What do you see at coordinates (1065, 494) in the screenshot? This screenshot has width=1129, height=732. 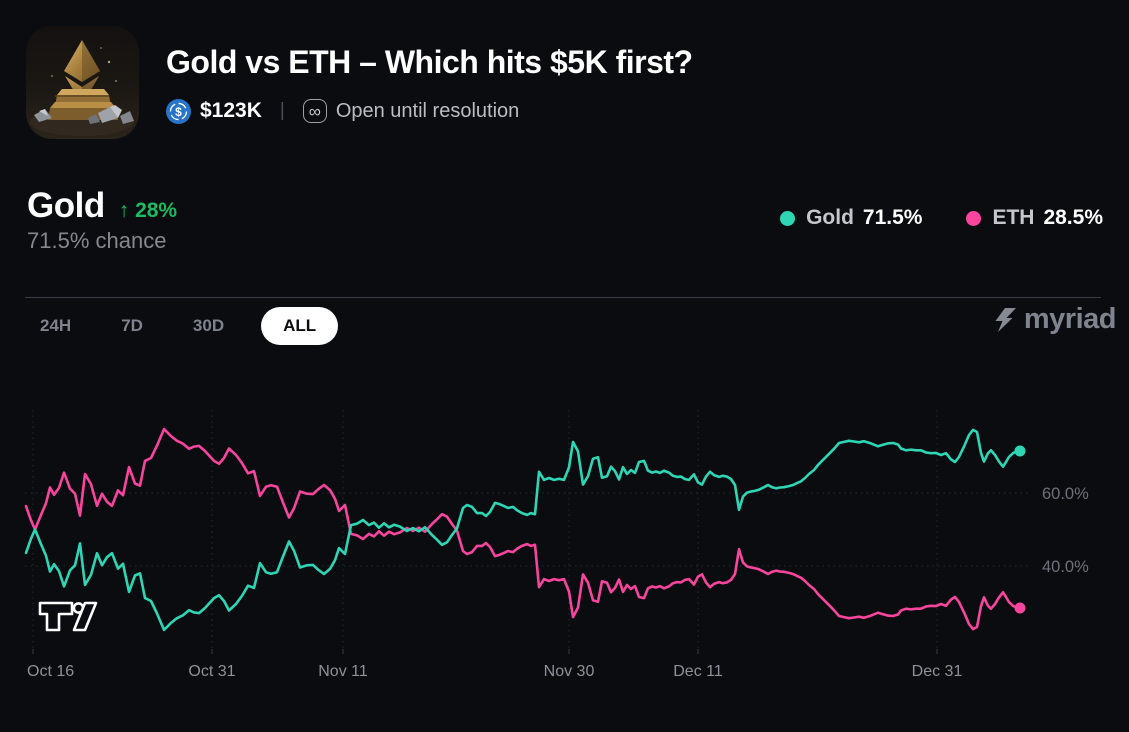 I see `svg-text: 60.0%` at bounding box center [1065, 494].